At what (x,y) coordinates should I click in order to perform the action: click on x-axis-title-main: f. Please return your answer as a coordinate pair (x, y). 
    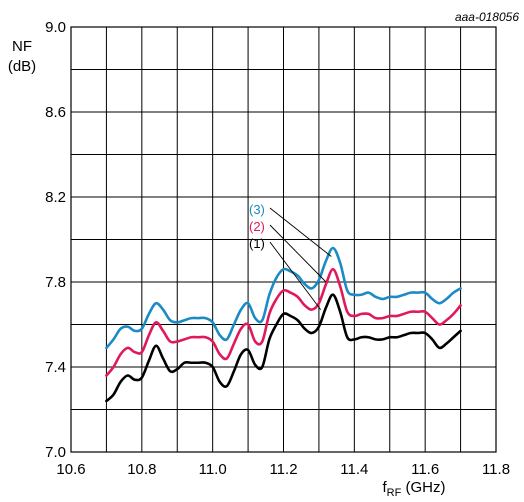
    Looking at the image, I should click on (384, 487).